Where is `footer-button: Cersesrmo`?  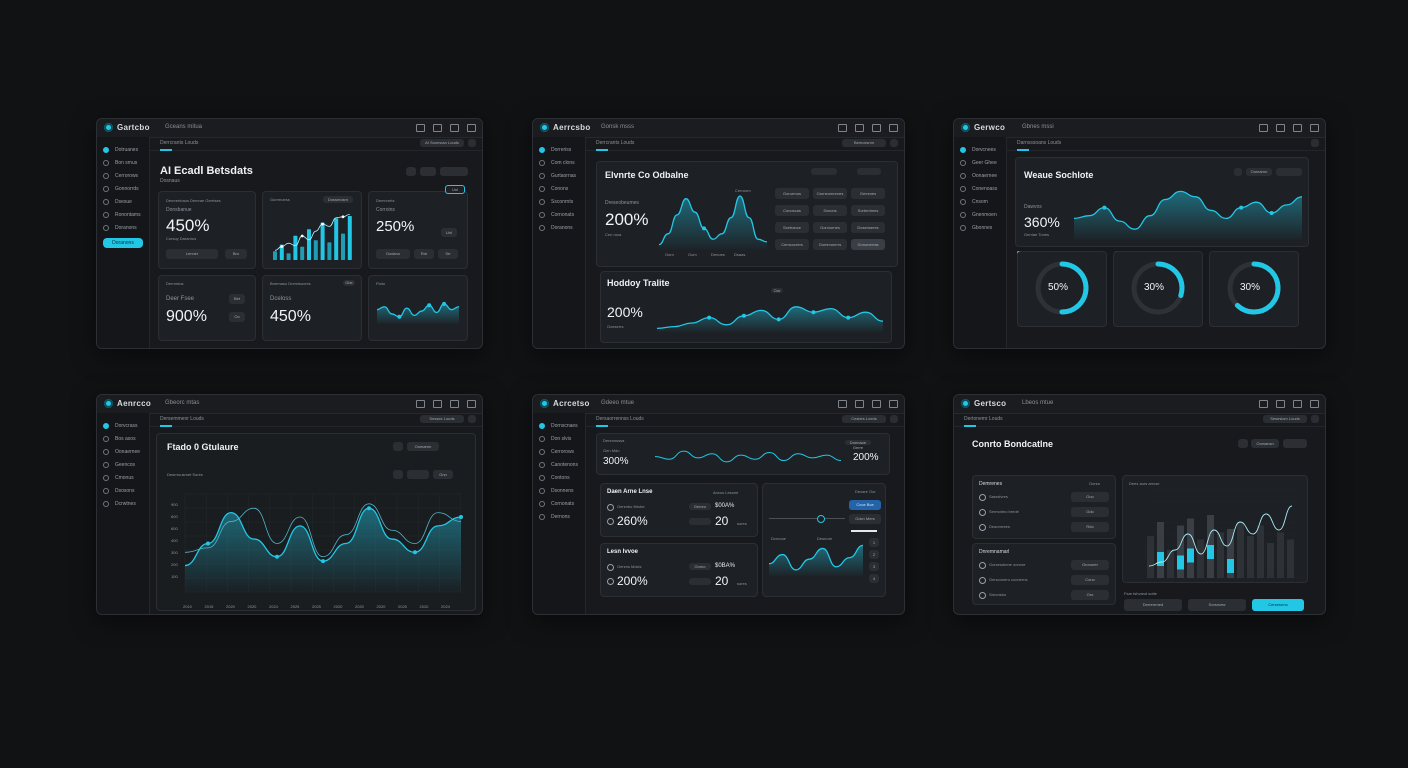 footer-button: Cersesrmo is located at coordinates (1278, 605).